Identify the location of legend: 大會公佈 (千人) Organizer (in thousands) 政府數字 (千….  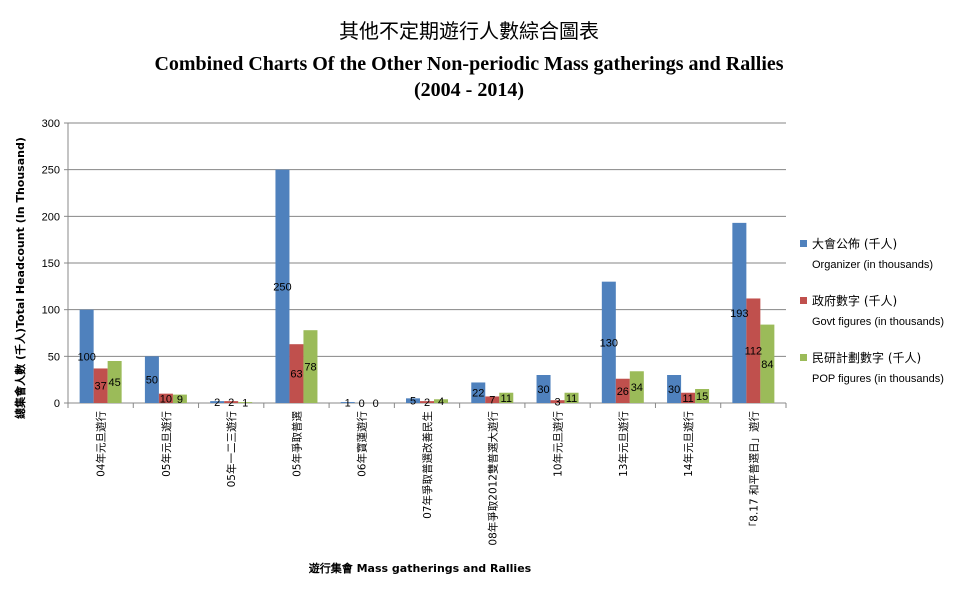
(872, 310).